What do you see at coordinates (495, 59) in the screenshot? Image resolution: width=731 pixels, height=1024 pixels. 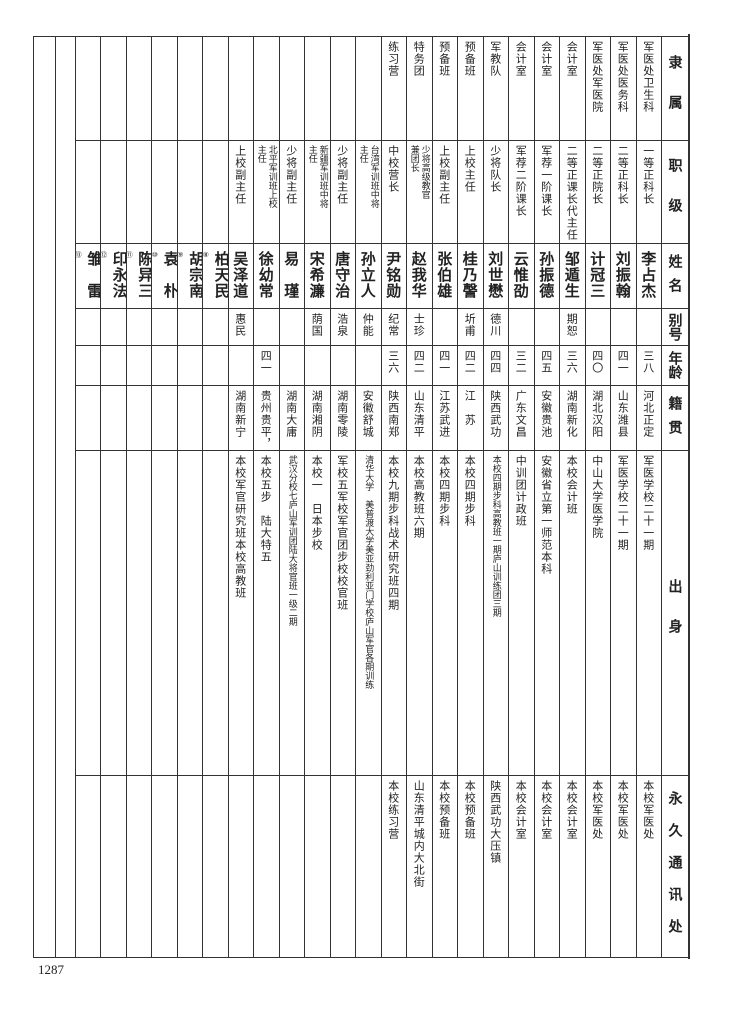 I see `record-affiliation: 军教队` at bounding box center [495, 59].